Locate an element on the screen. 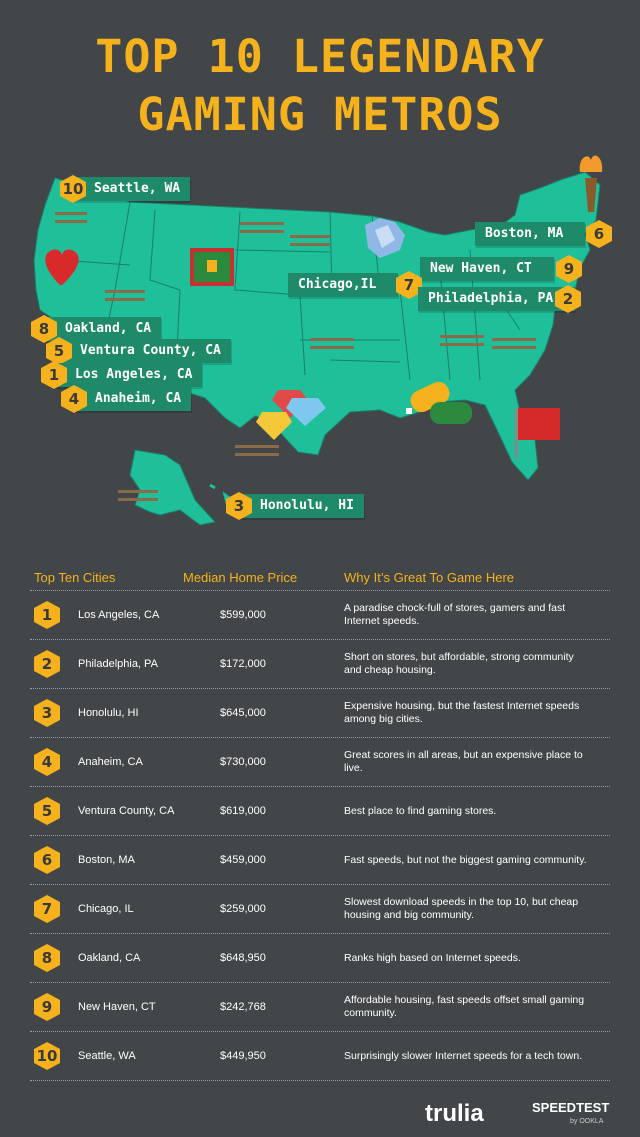  map-label-los-angeles: Los Angeles, CA is located at coordinates (128, 375).